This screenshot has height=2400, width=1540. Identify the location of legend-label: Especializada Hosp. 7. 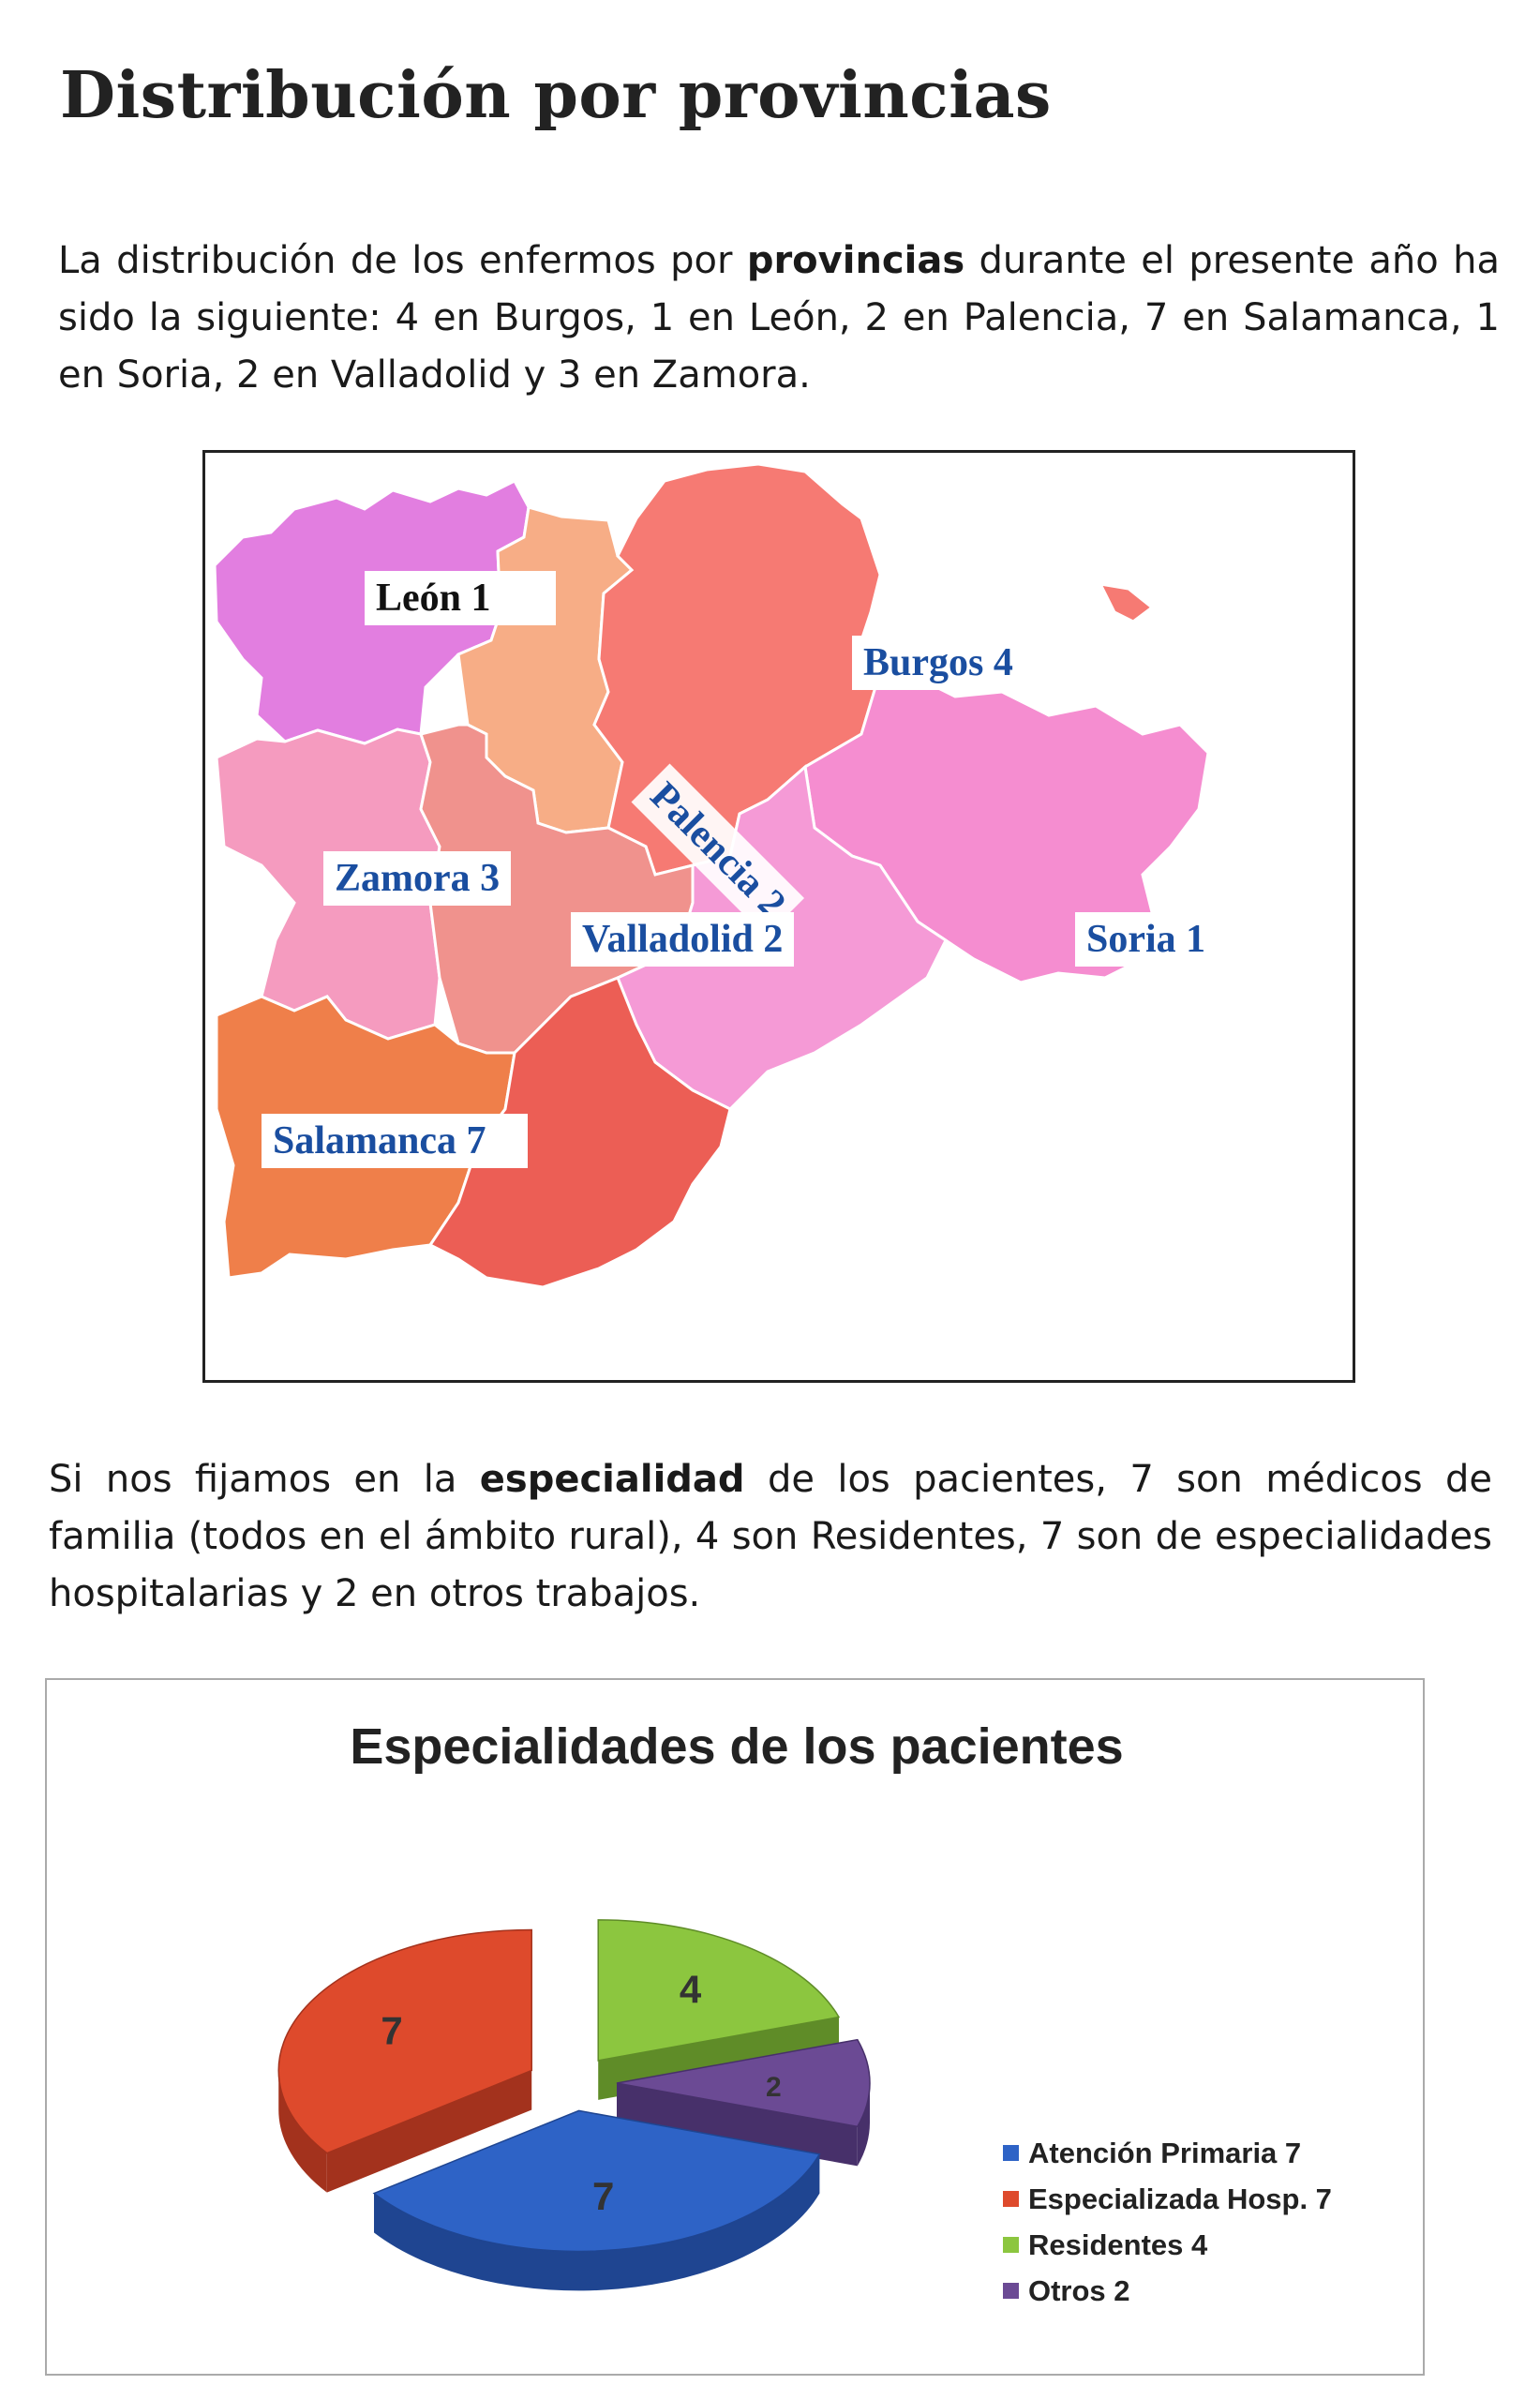
(1180, 2198).